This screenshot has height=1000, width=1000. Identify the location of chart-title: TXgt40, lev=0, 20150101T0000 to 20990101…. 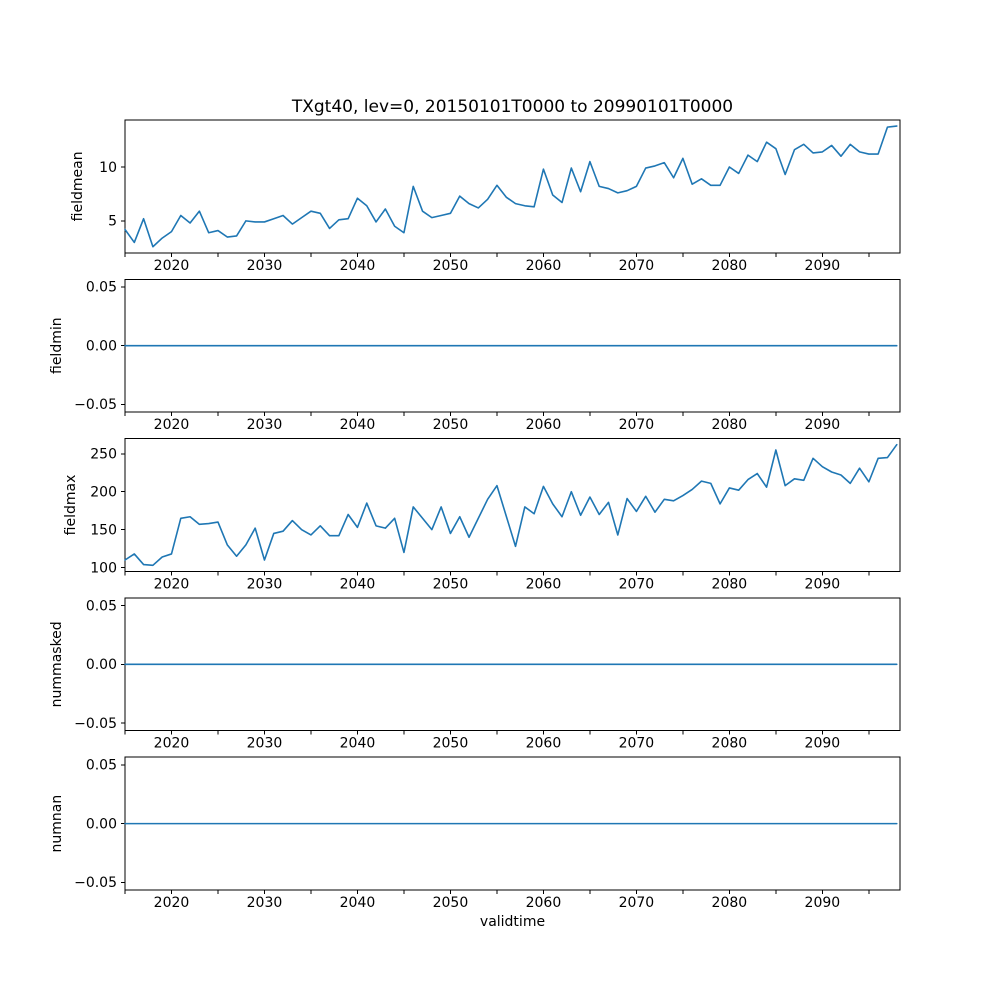
(512, 107).